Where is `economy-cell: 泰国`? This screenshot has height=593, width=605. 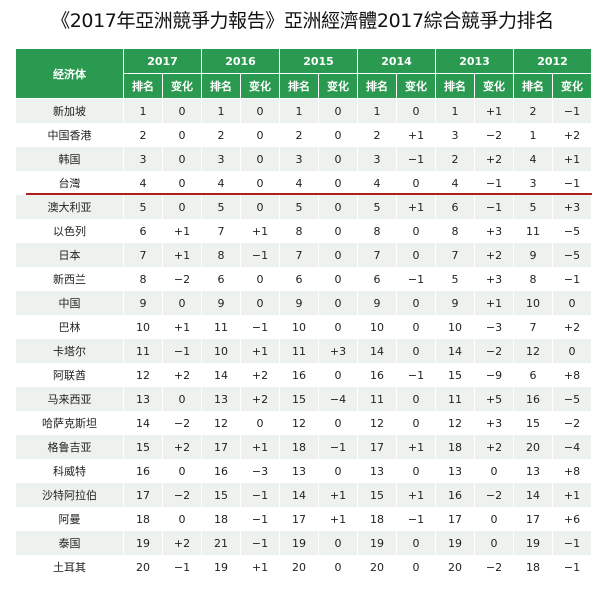
economy-cell: 泰国 is located at coordinates (69, 543).